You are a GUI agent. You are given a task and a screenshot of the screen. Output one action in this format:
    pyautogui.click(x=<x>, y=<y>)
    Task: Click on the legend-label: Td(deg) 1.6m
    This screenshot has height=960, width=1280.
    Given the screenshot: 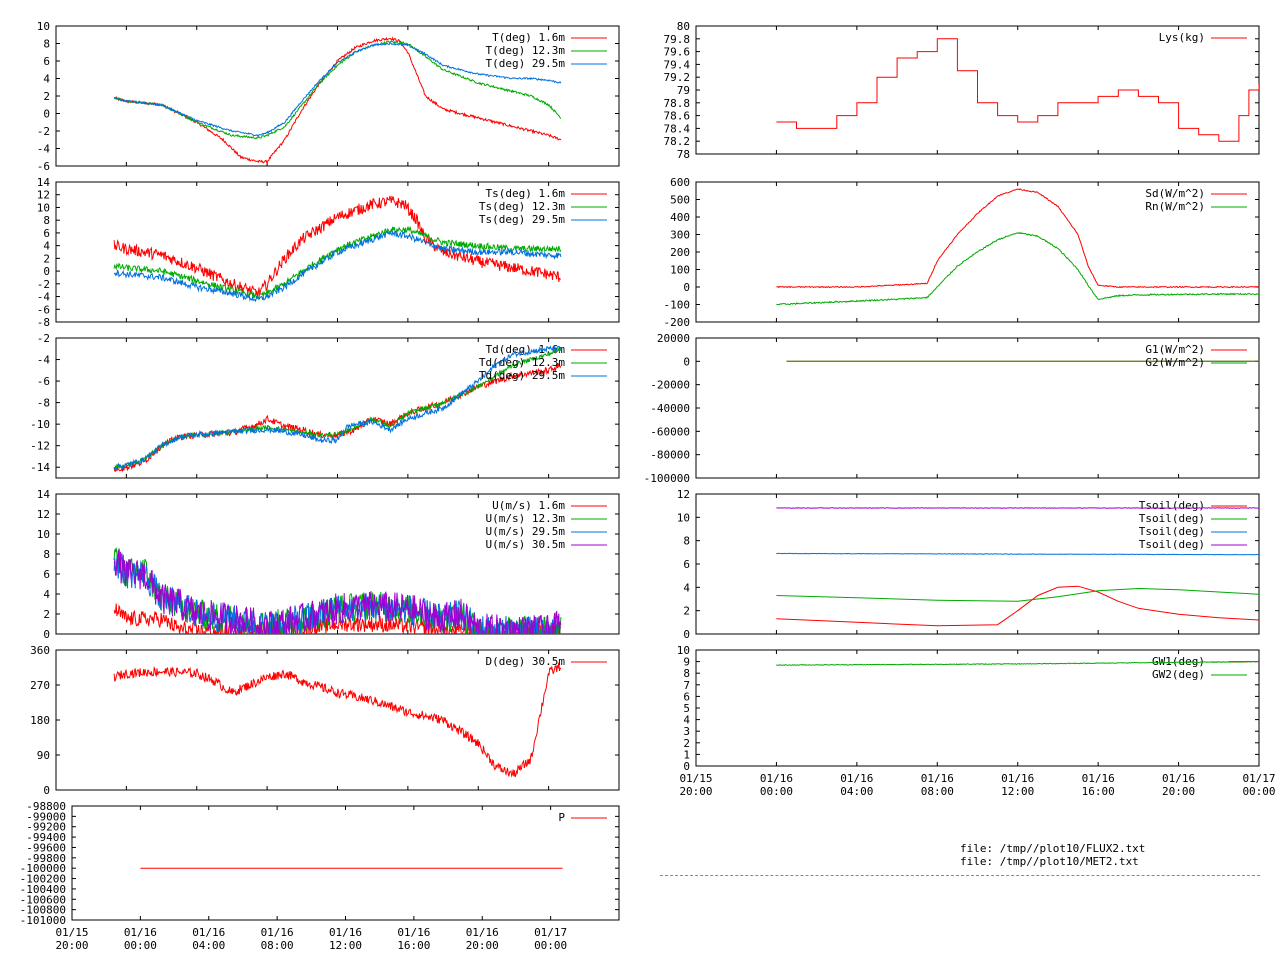 What is the action you would take?
    pyautogui.click(x=526, y=349)
    